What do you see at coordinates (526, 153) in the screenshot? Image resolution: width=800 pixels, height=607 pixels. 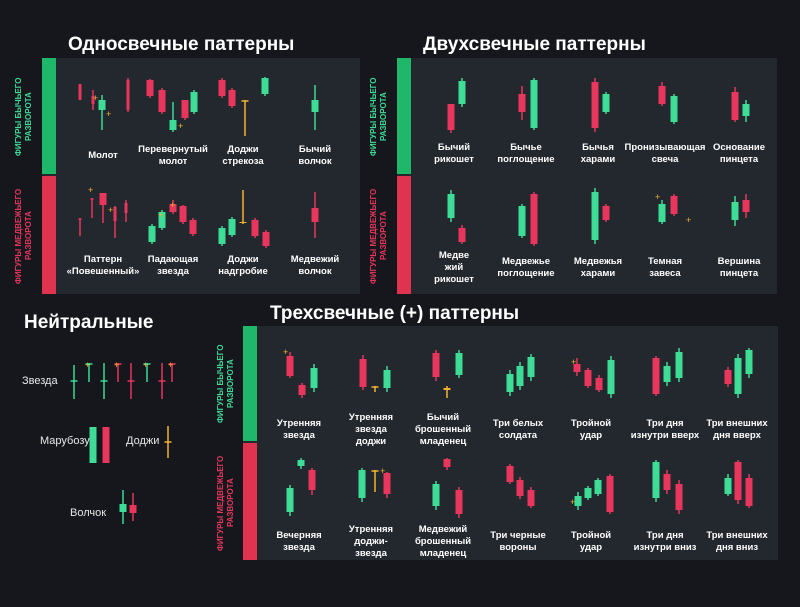 I see `caption-bullish-engulfing: Бычье поглощение` at bounding box center [526, 153].